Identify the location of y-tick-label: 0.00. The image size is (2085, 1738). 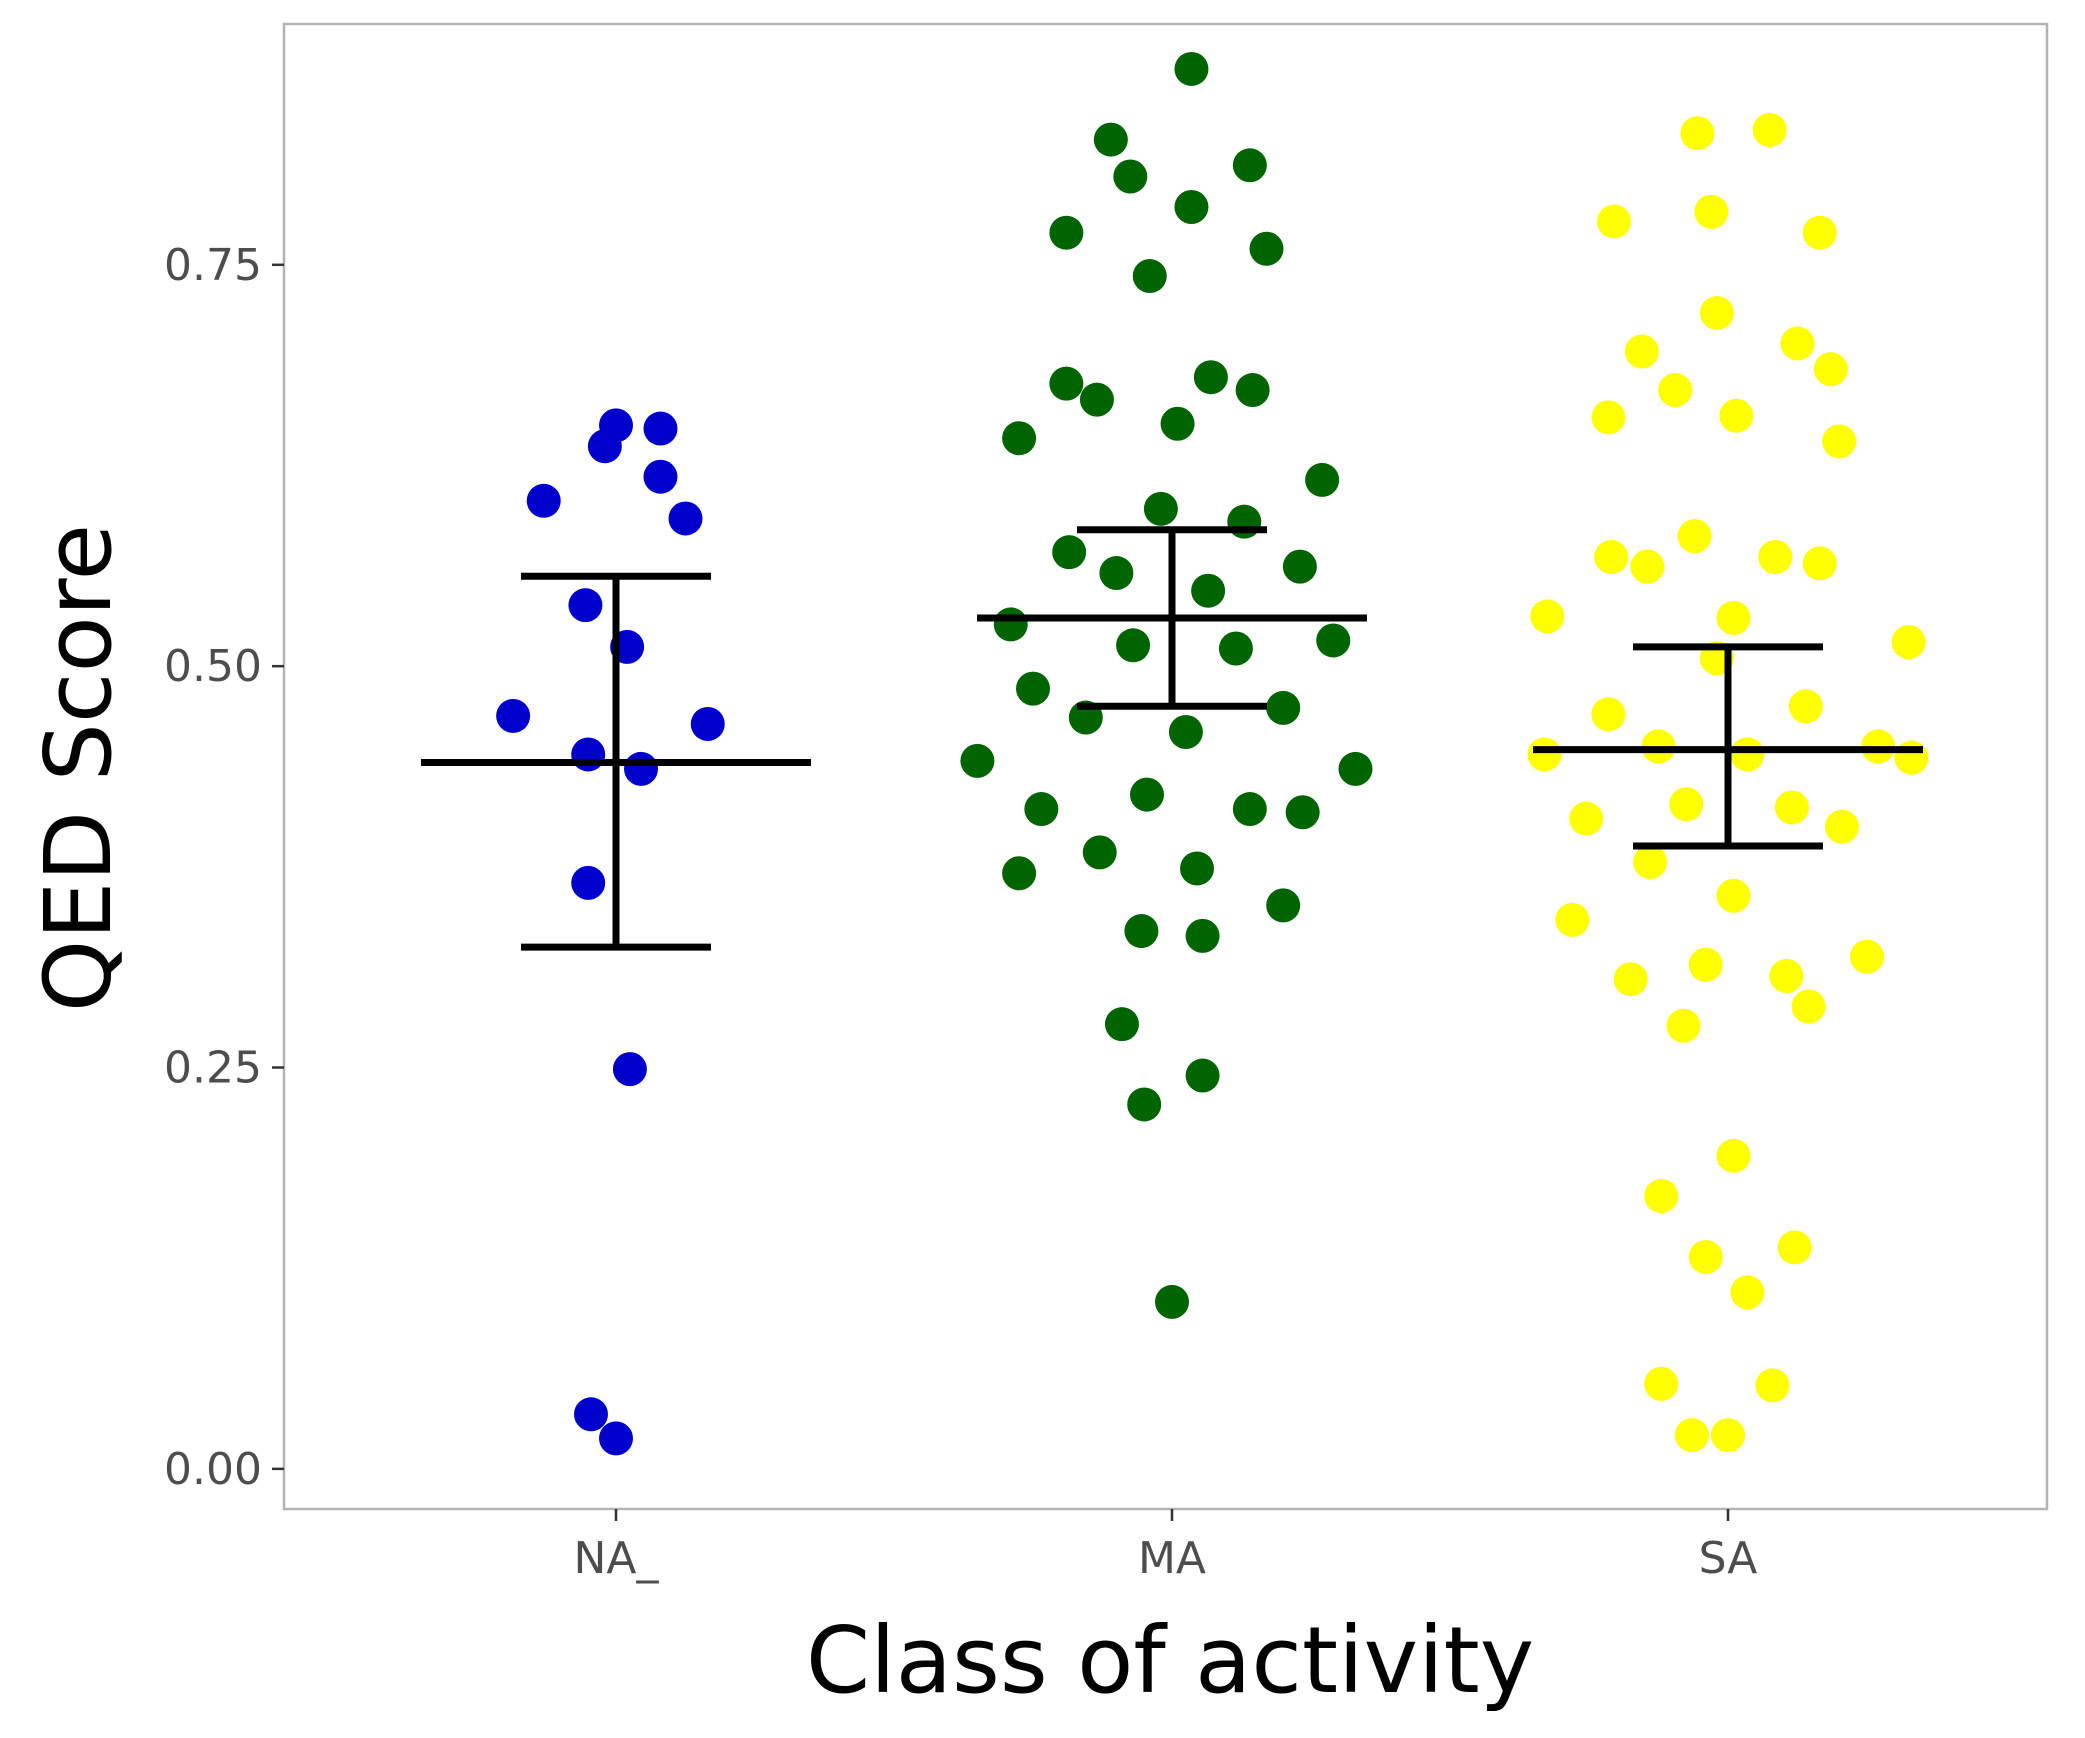
(213, 1469).